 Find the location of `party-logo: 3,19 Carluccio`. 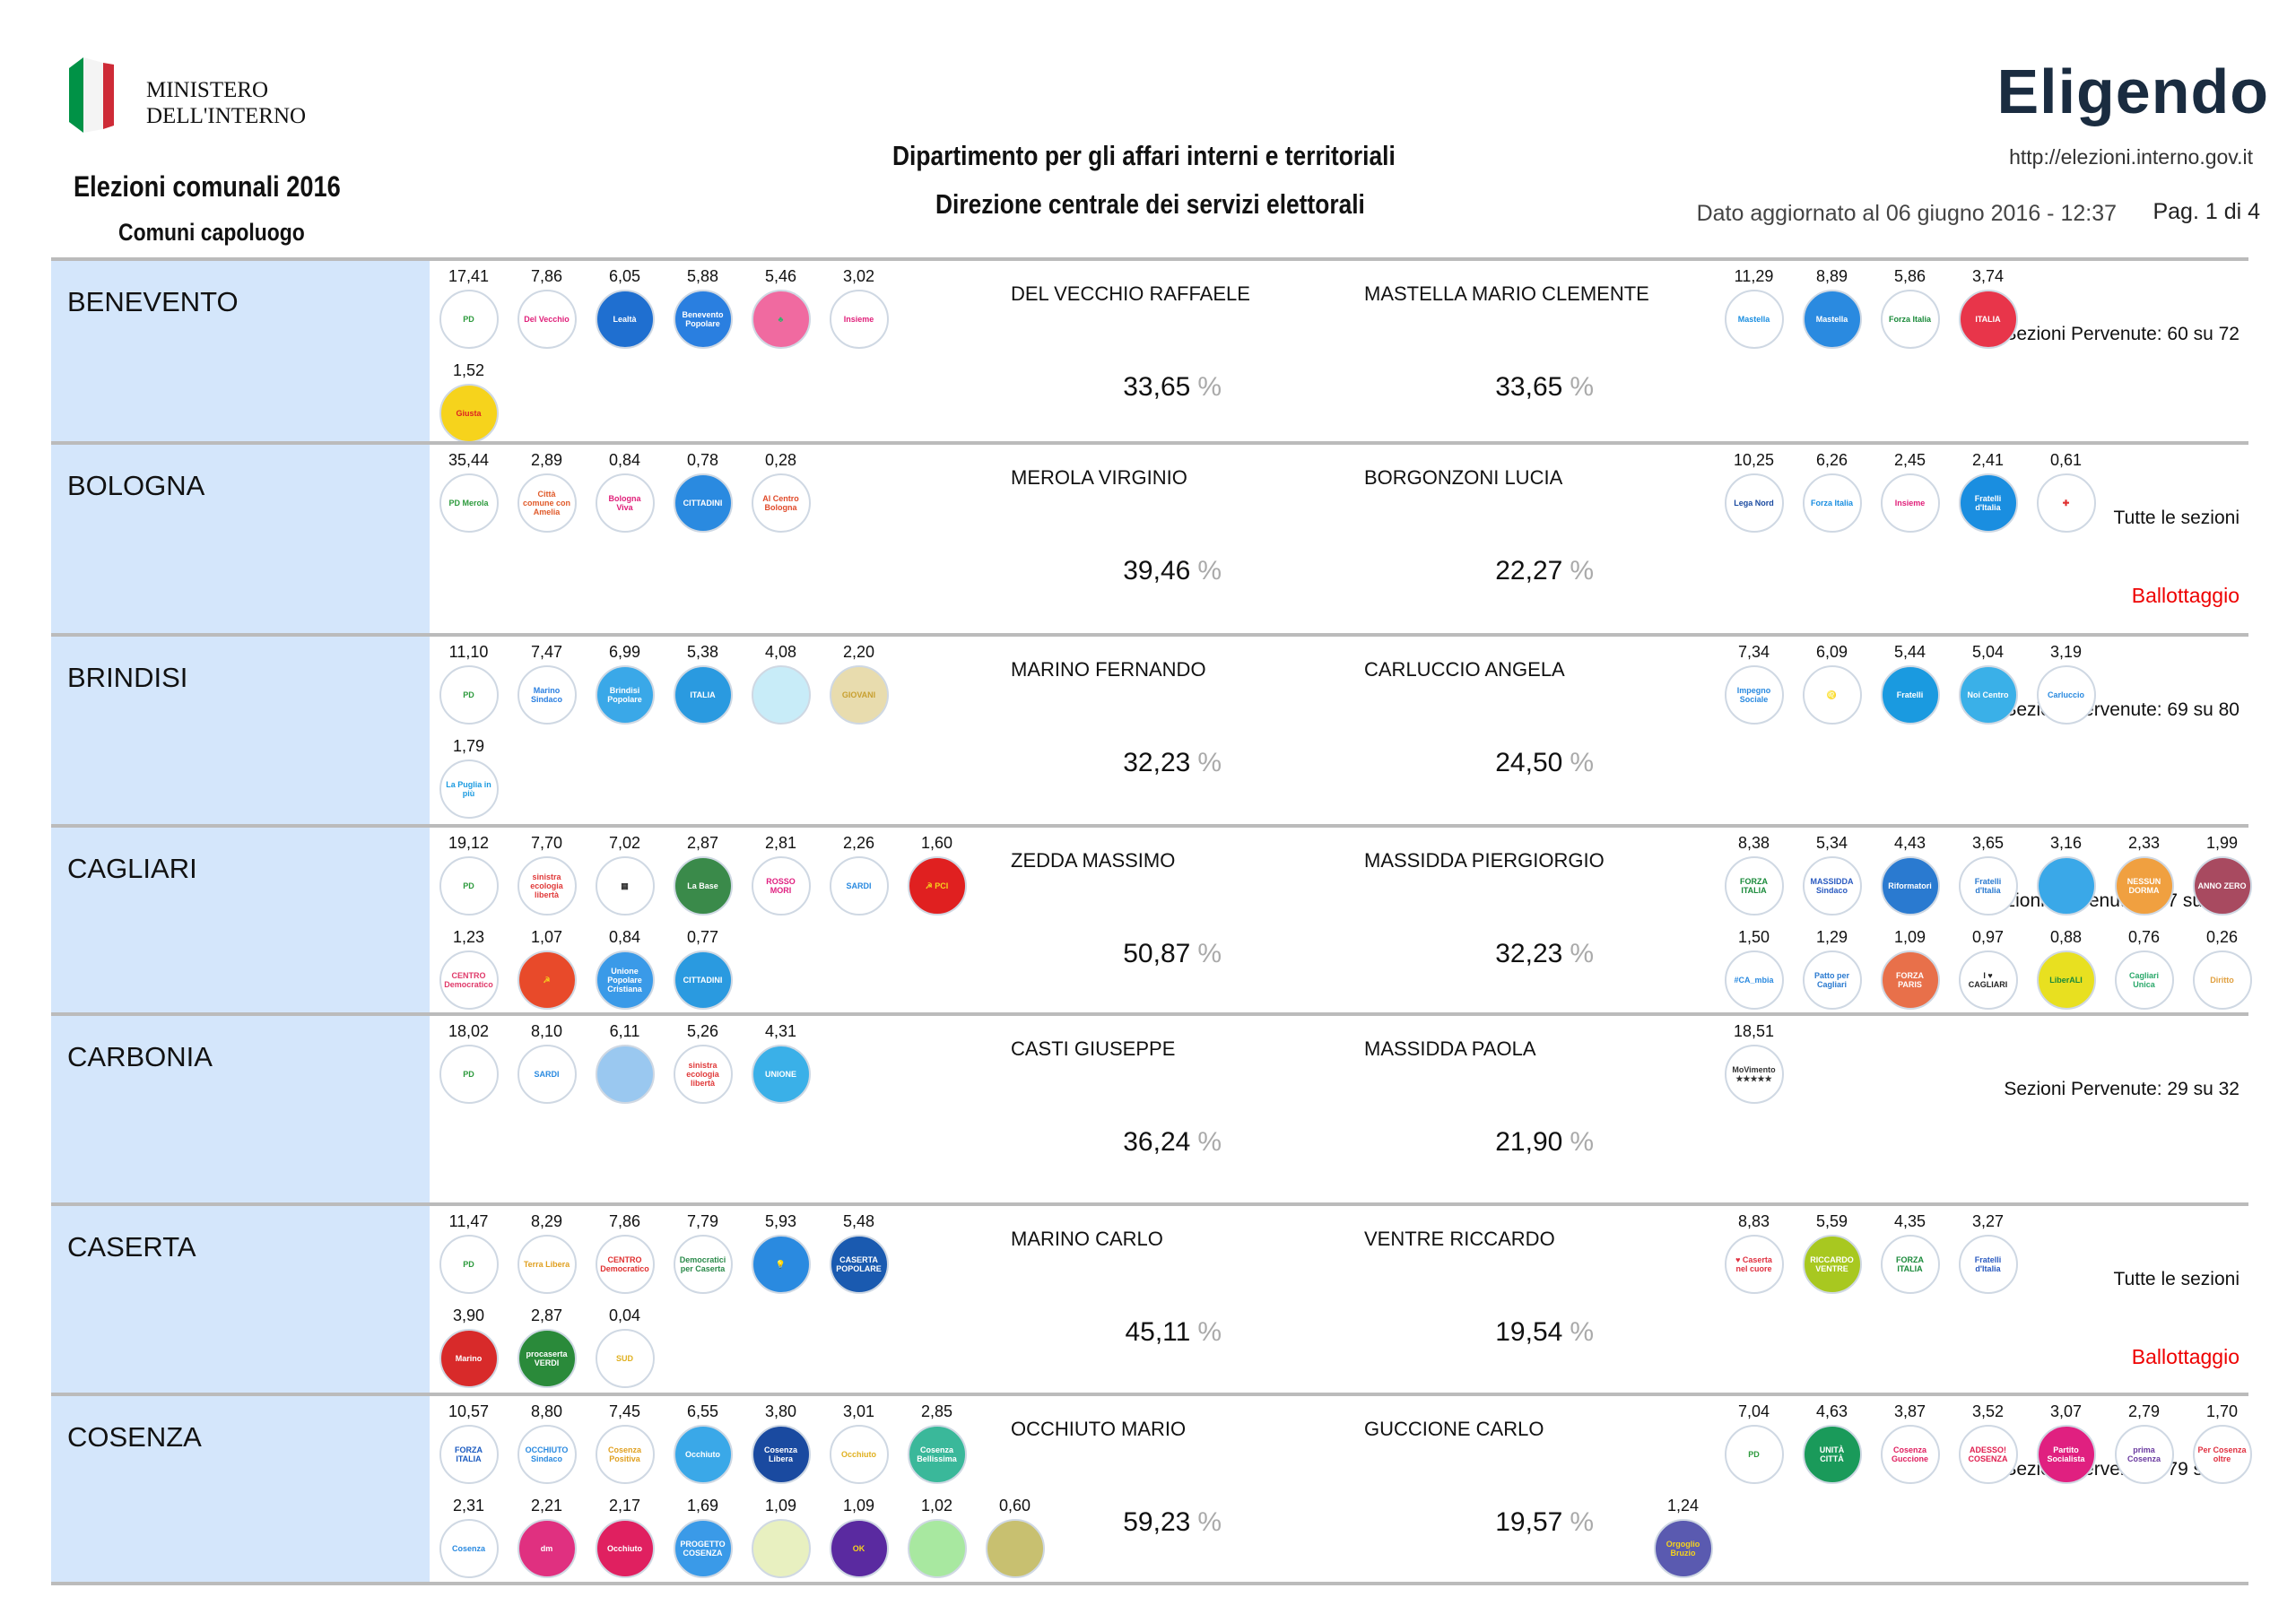

party-logo: 3,19 Carluccio is located at coordinates (2066, 683).